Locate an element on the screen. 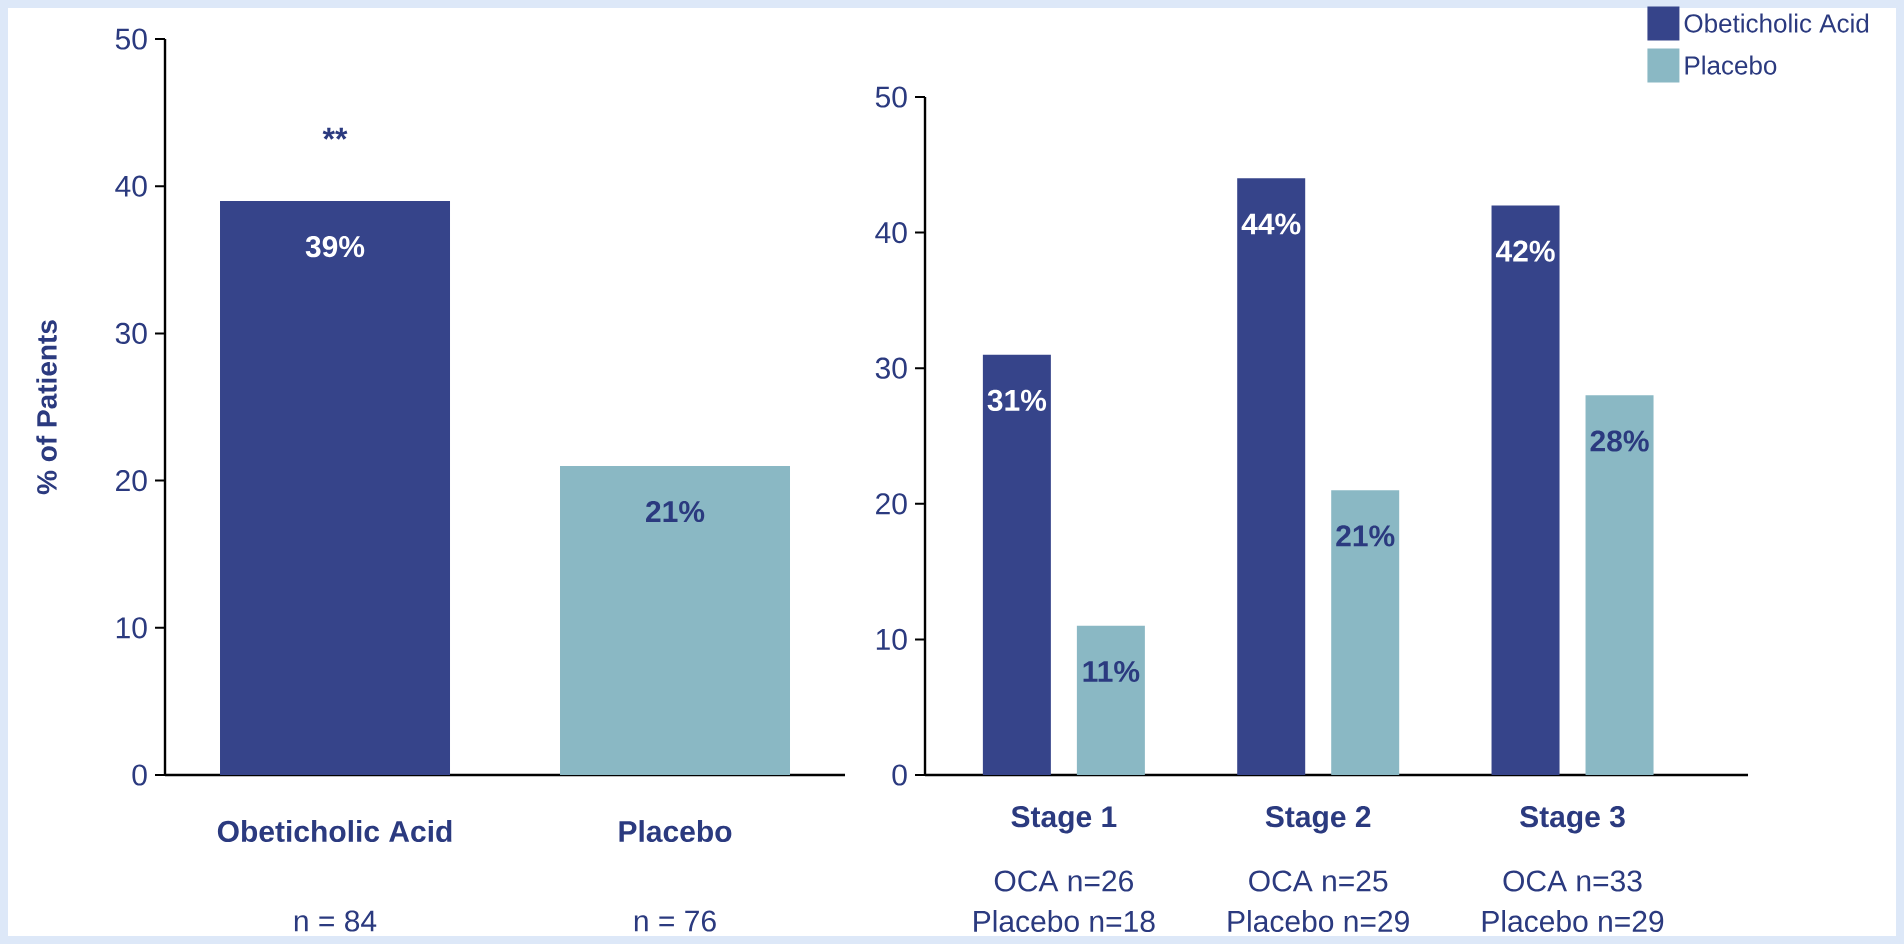  data-label: 39% is located at coordinates (335, 246).